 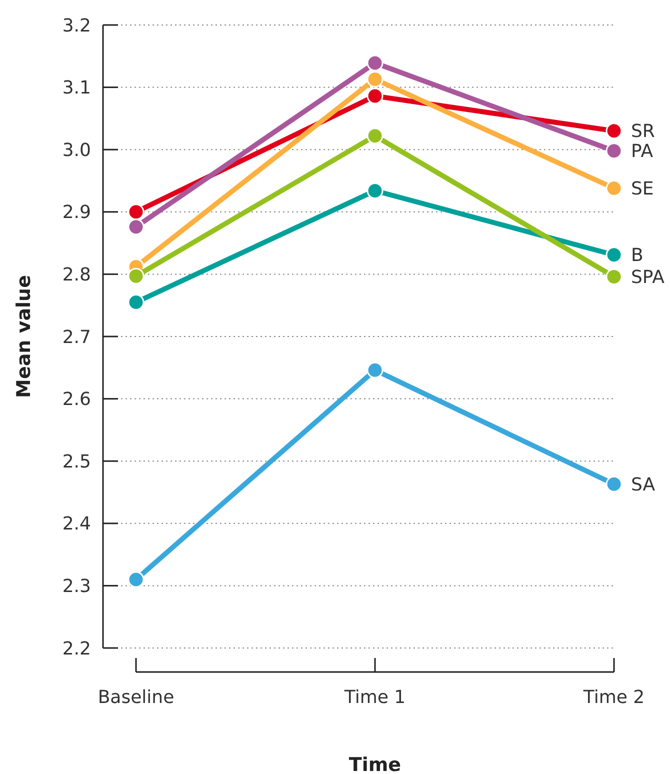 I want to click on y-tick-label: 2.7, so click(x=76, y=337).